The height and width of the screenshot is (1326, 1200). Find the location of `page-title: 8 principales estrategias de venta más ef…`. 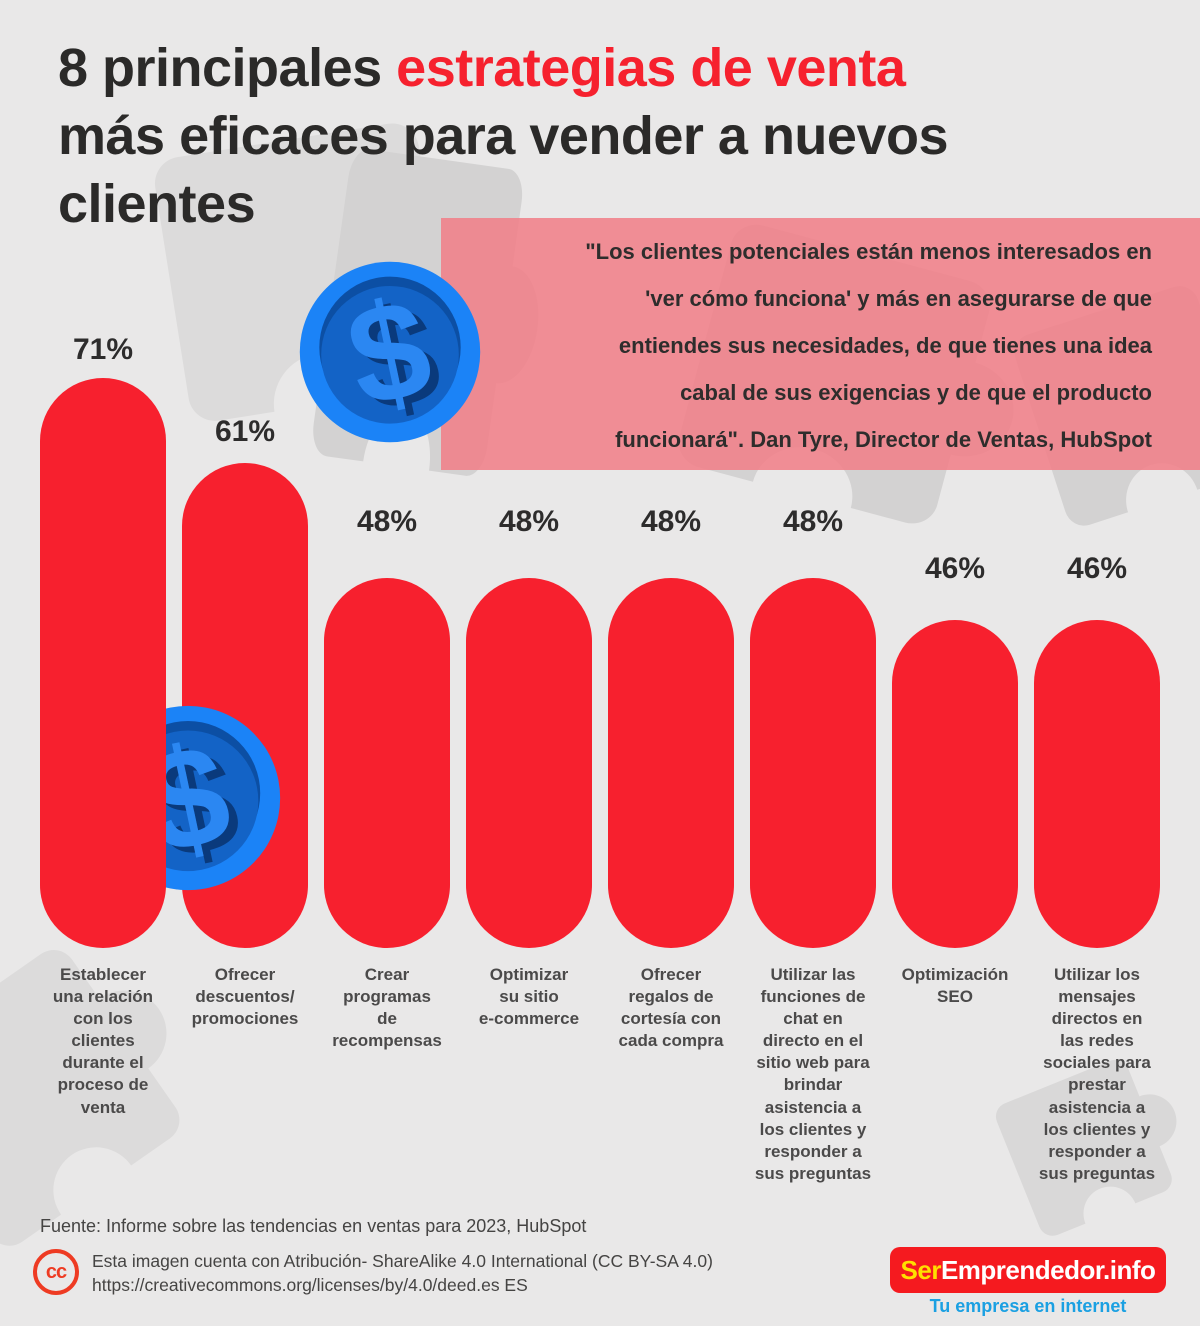

page-title: 8 principales estrategias de venta más ef… is located at coordinates (588, 136).